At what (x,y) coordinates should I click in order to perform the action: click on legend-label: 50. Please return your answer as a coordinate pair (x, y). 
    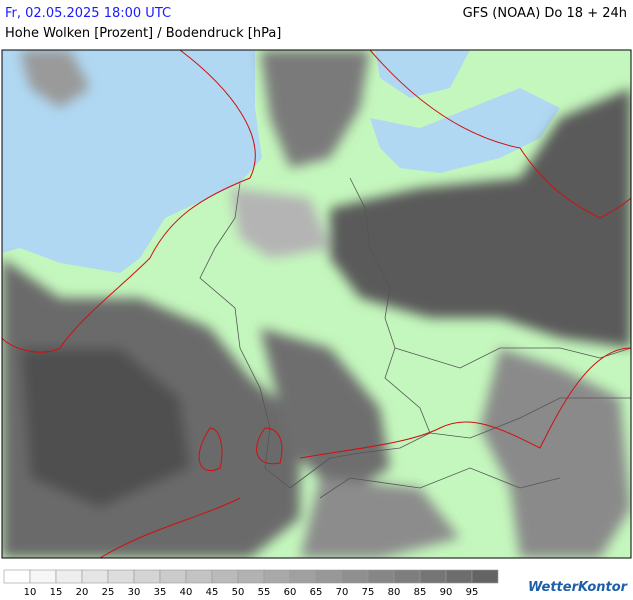
    Looking at the image, I should click on (238, 592).